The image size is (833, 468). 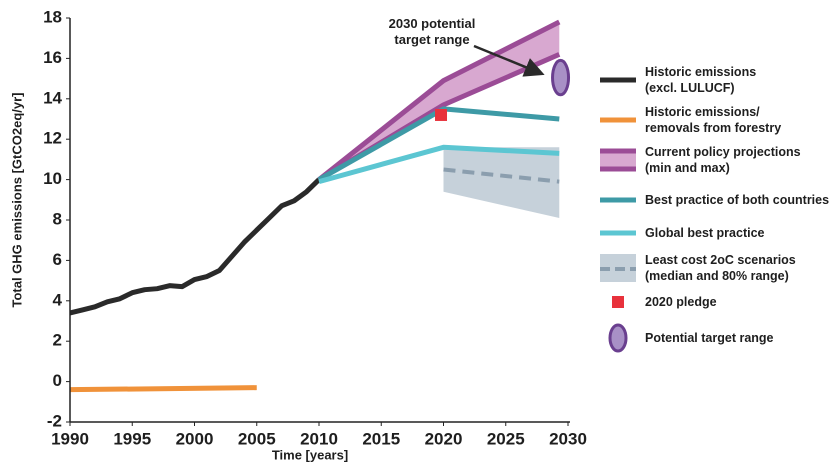 What do you see at coordinates (737, 200) in the screenshot?
I see `legend-label: Best practice of both countries` at bounding box center [737, 200].